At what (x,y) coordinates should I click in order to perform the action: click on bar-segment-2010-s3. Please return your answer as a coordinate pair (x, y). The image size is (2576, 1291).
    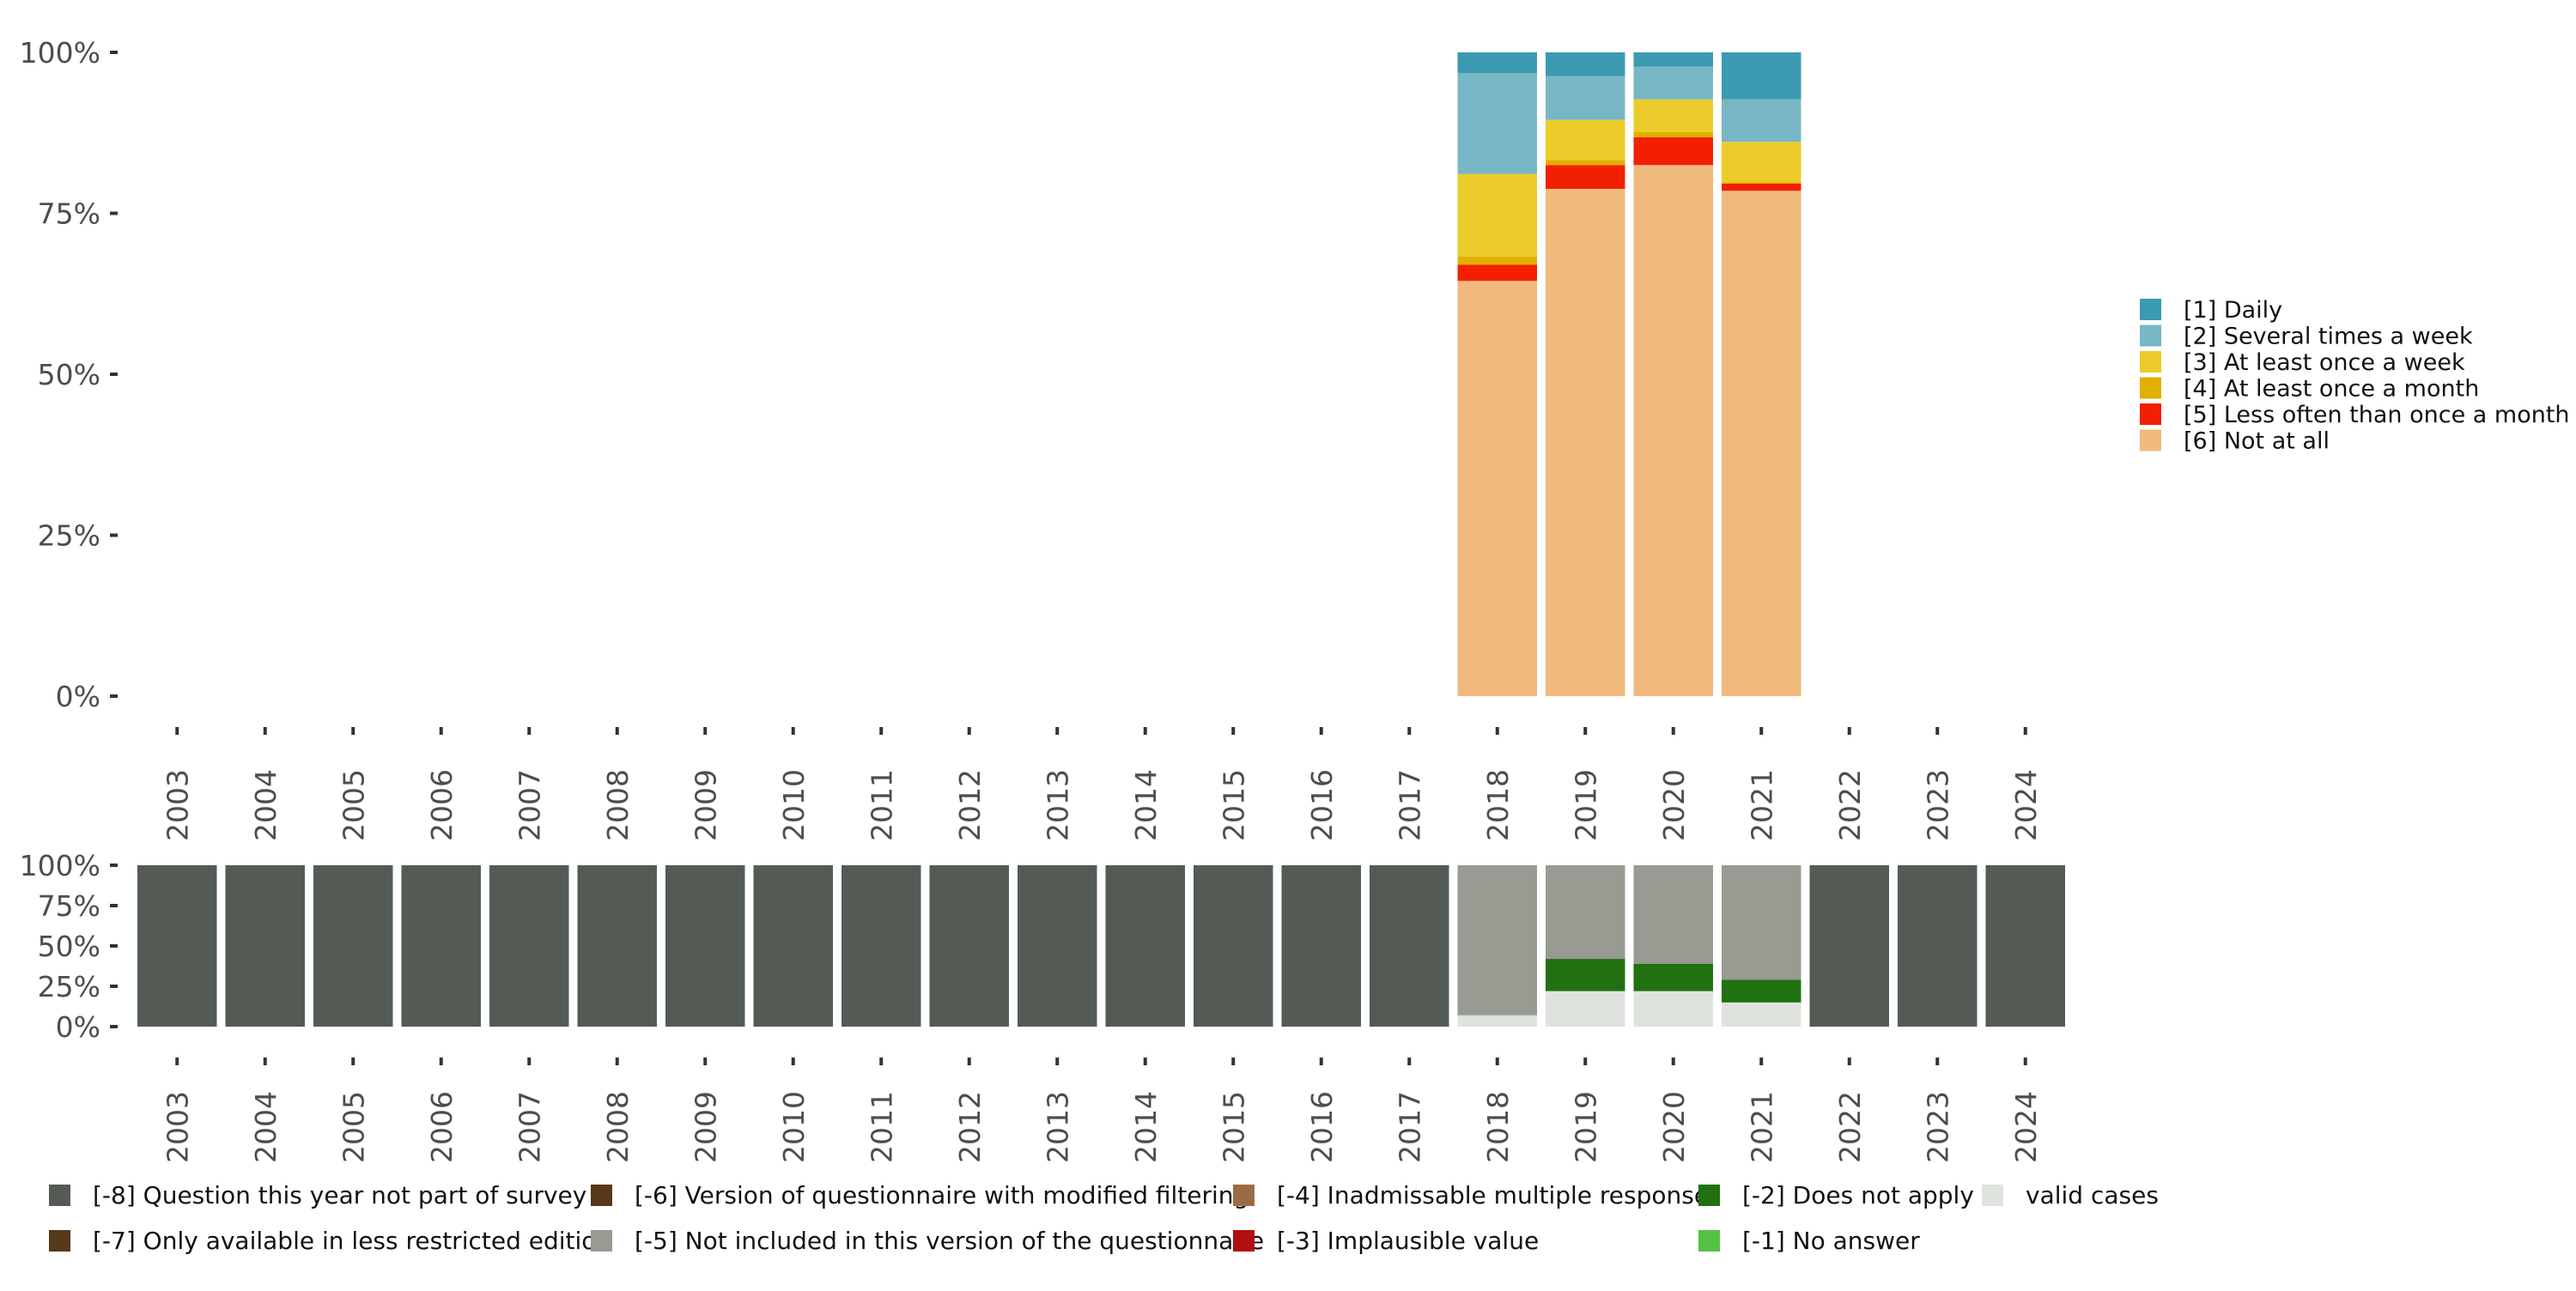
    Looking at the image, I should click on (793, 946).